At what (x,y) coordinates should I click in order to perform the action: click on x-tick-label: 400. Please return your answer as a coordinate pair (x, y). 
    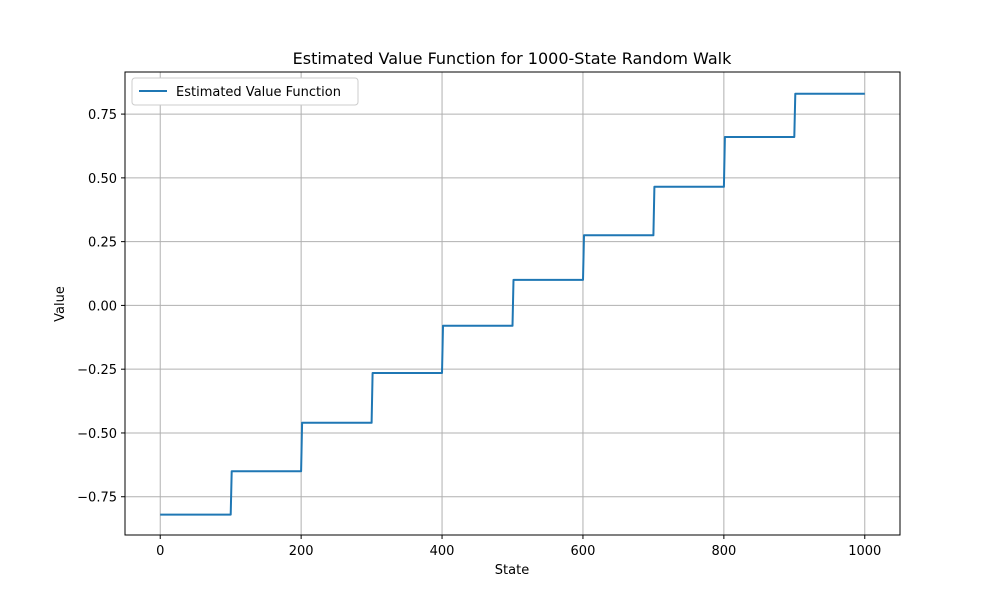
    Looking at the image, I should click on (442, 551).